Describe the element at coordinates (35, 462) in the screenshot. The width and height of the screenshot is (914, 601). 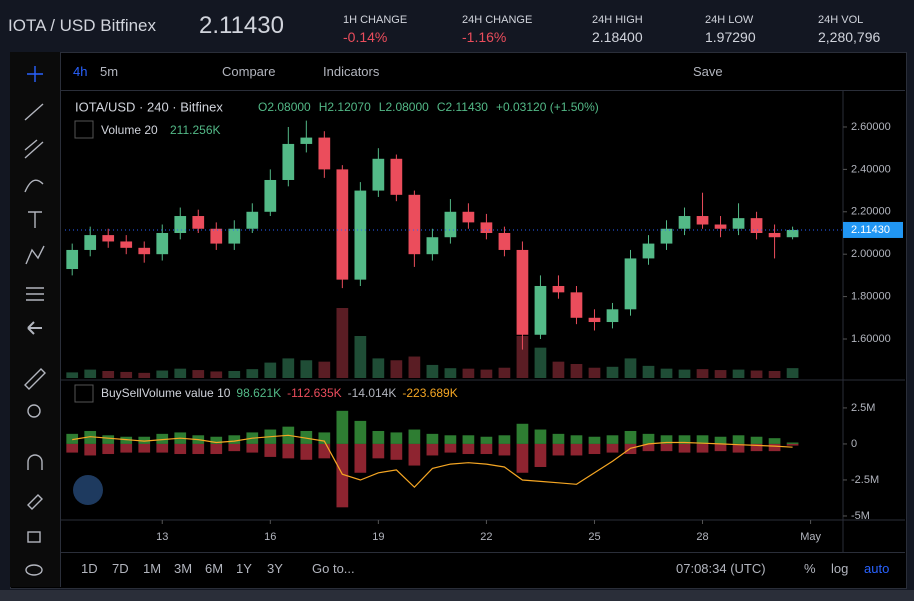
I see `magnet-icon` at that location.